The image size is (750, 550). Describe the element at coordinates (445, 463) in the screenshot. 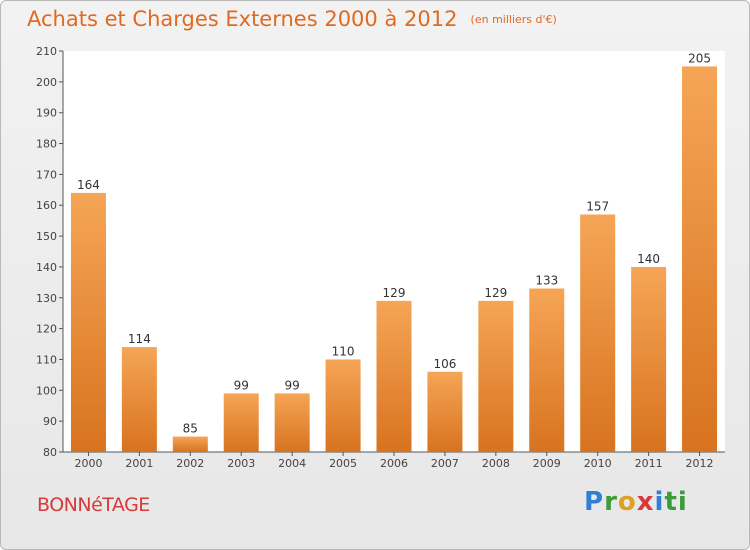

I see `x-tick-label: 2007` at that location.